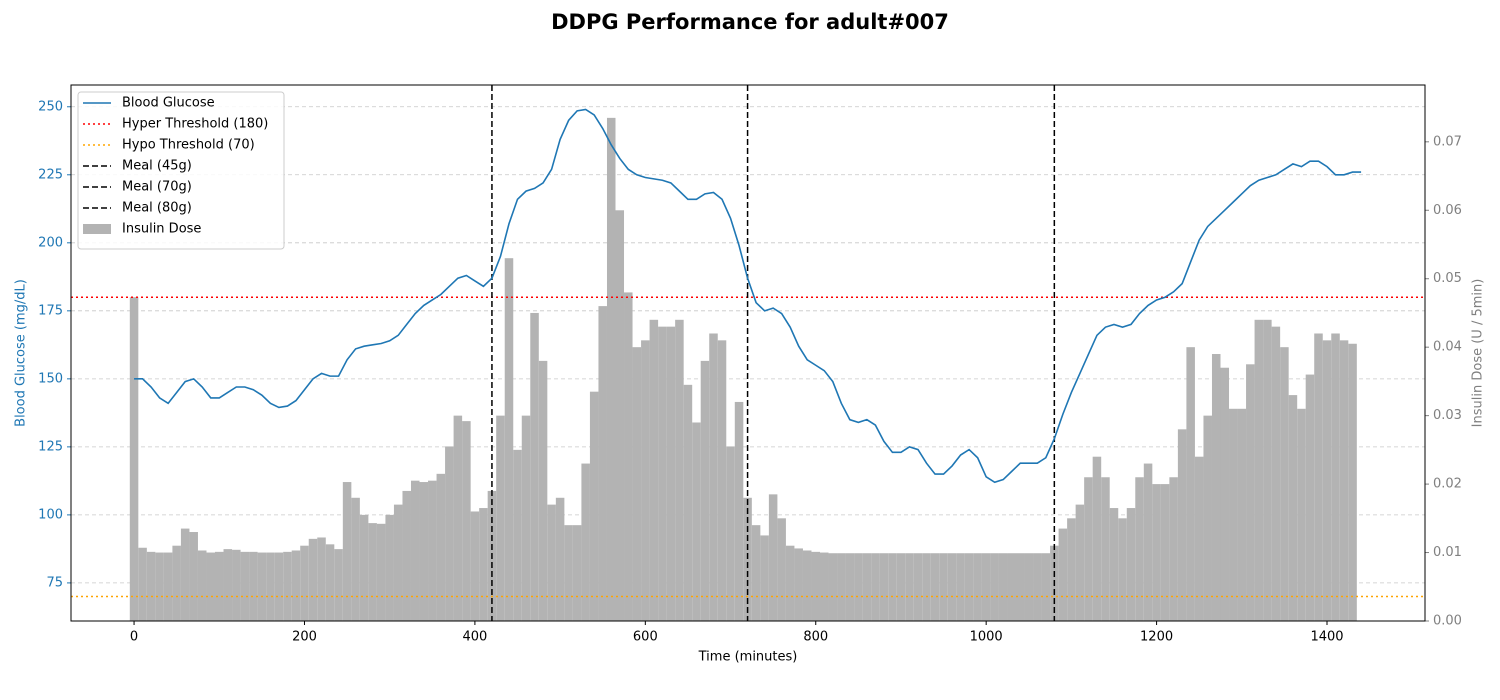 The height and width of the screenshot is (700, 1500). What do you see at coordinates (50, 514) in the screenshot?
I see `y-tick-label: 100` at bounding box center [50, 514].